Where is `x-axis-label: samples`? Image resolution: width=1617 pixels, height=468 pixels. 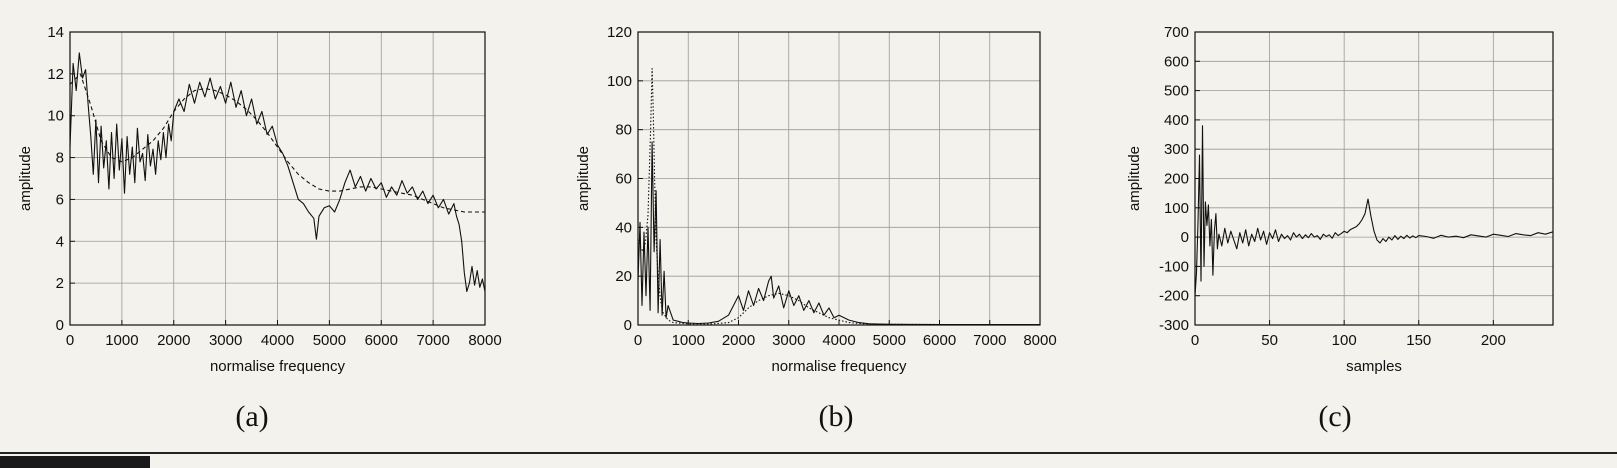
x-axis-label: samples is located at coordinates (1374, 366).